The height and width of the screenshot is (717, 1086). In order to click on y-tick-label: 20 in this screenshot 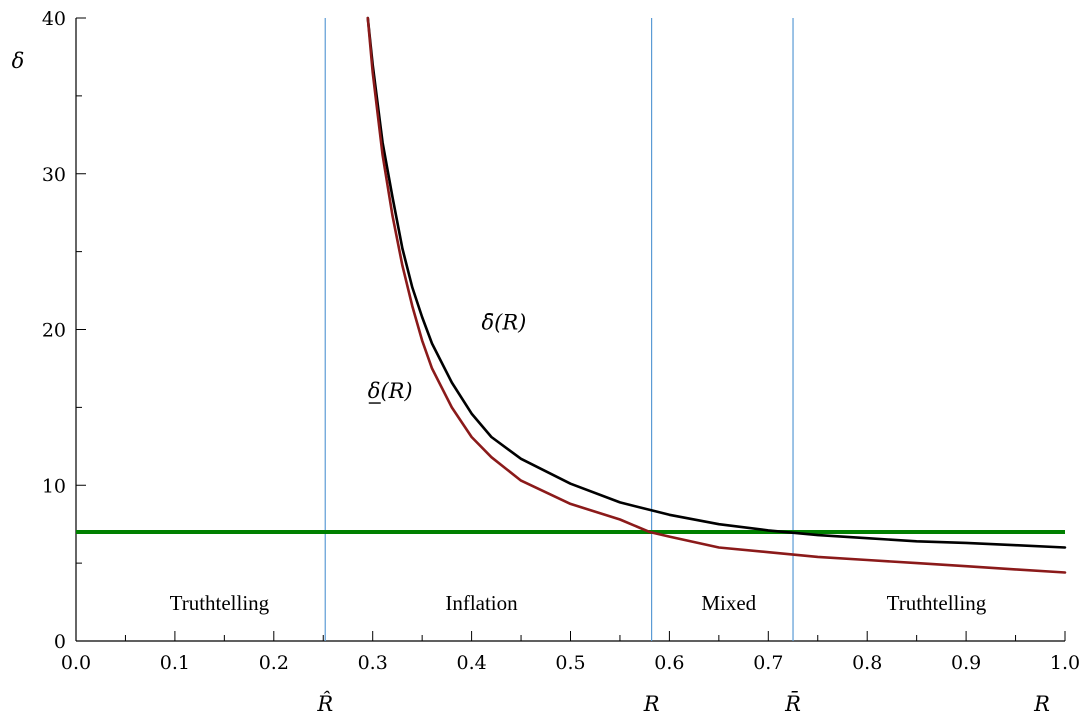, I will do `click(54, 331)`.